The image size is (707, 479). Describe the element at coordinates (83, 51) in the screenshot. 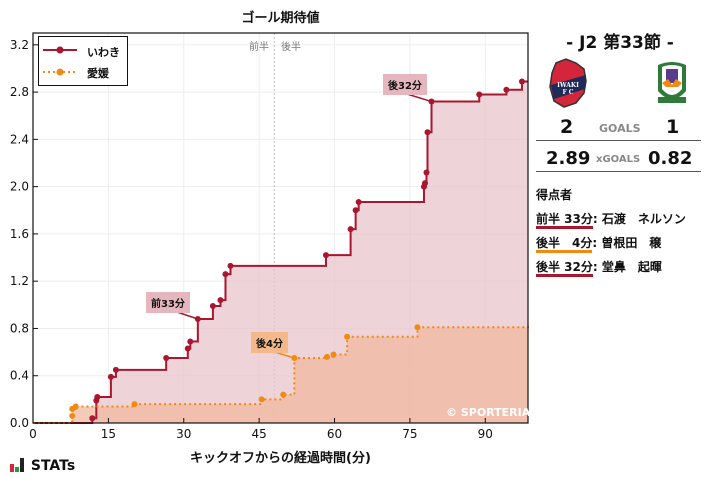

I see `legend-item-iwaki: いわき` at that location.